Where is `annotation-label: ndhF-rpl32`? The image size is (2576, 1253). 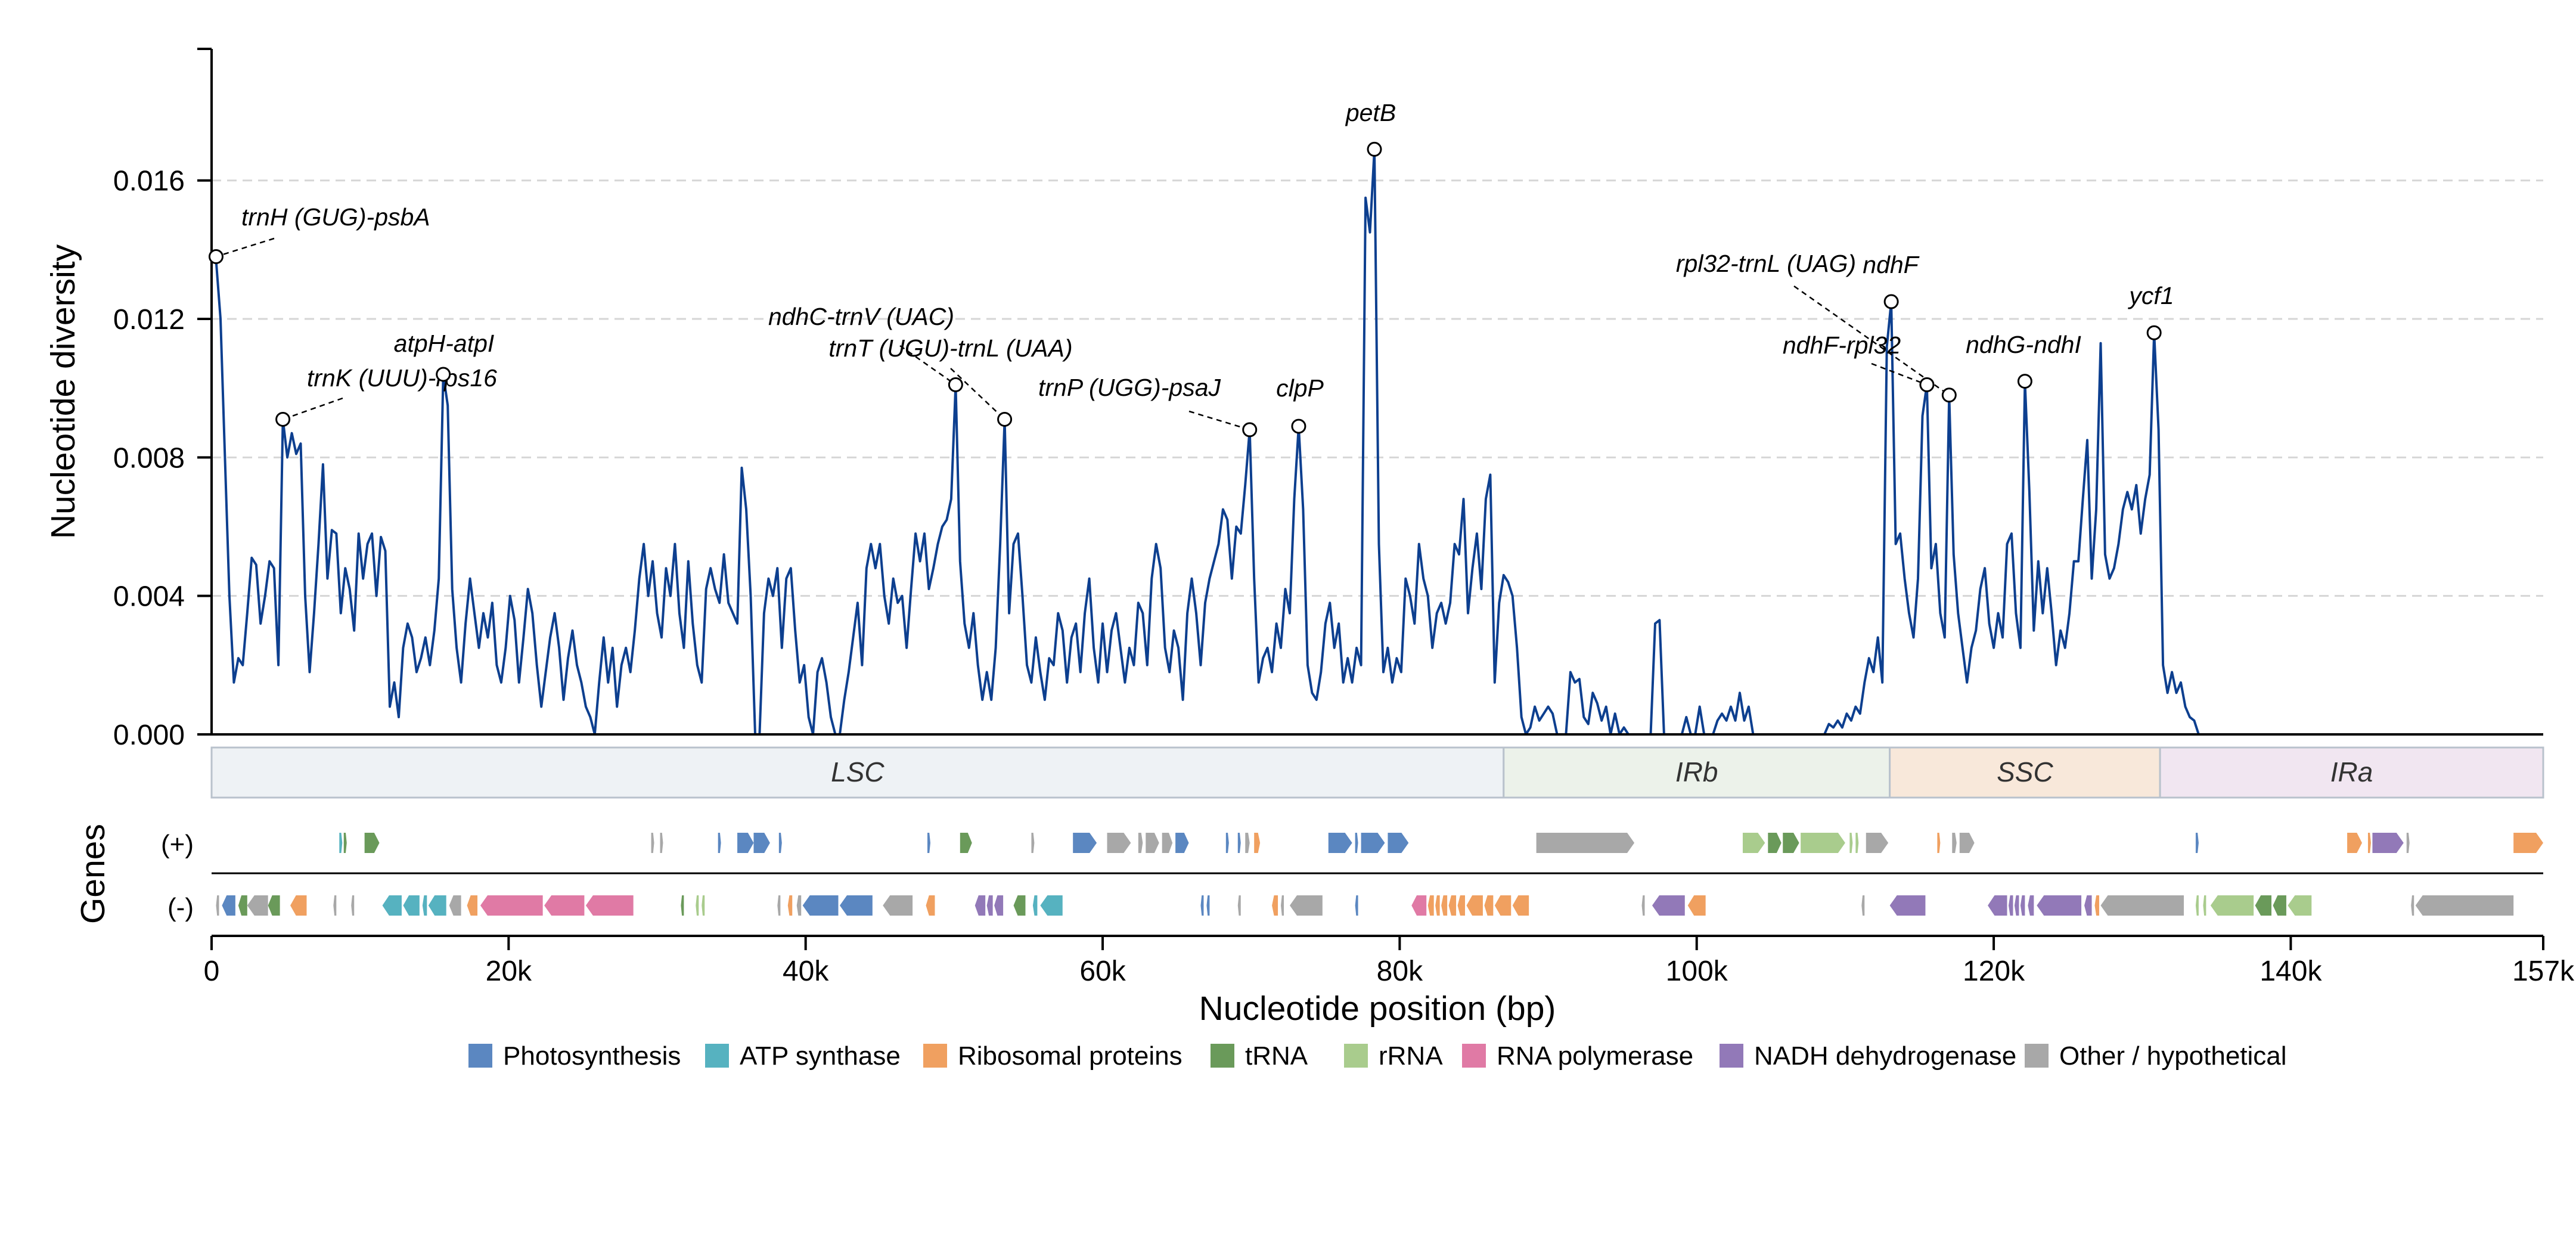
annotation-label: ndhF-rpl32 is located at coordinates (1842, 345).